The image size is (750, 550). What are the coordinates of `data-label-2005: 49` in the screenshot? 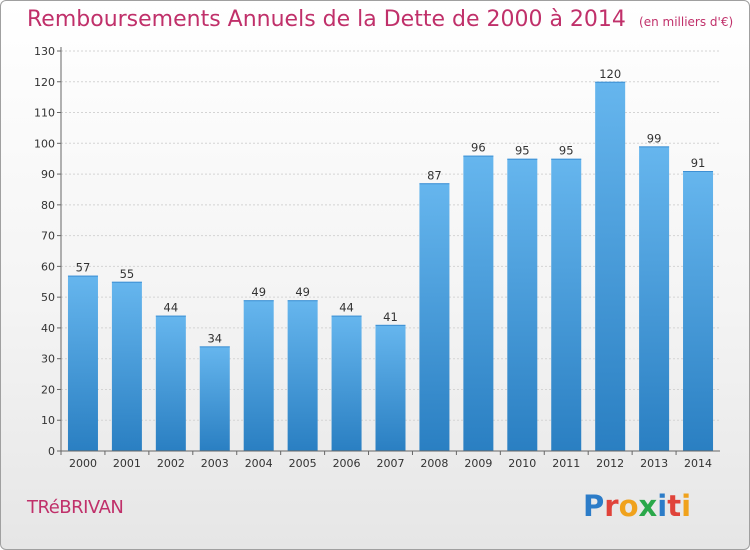 It's located at (302, 292).